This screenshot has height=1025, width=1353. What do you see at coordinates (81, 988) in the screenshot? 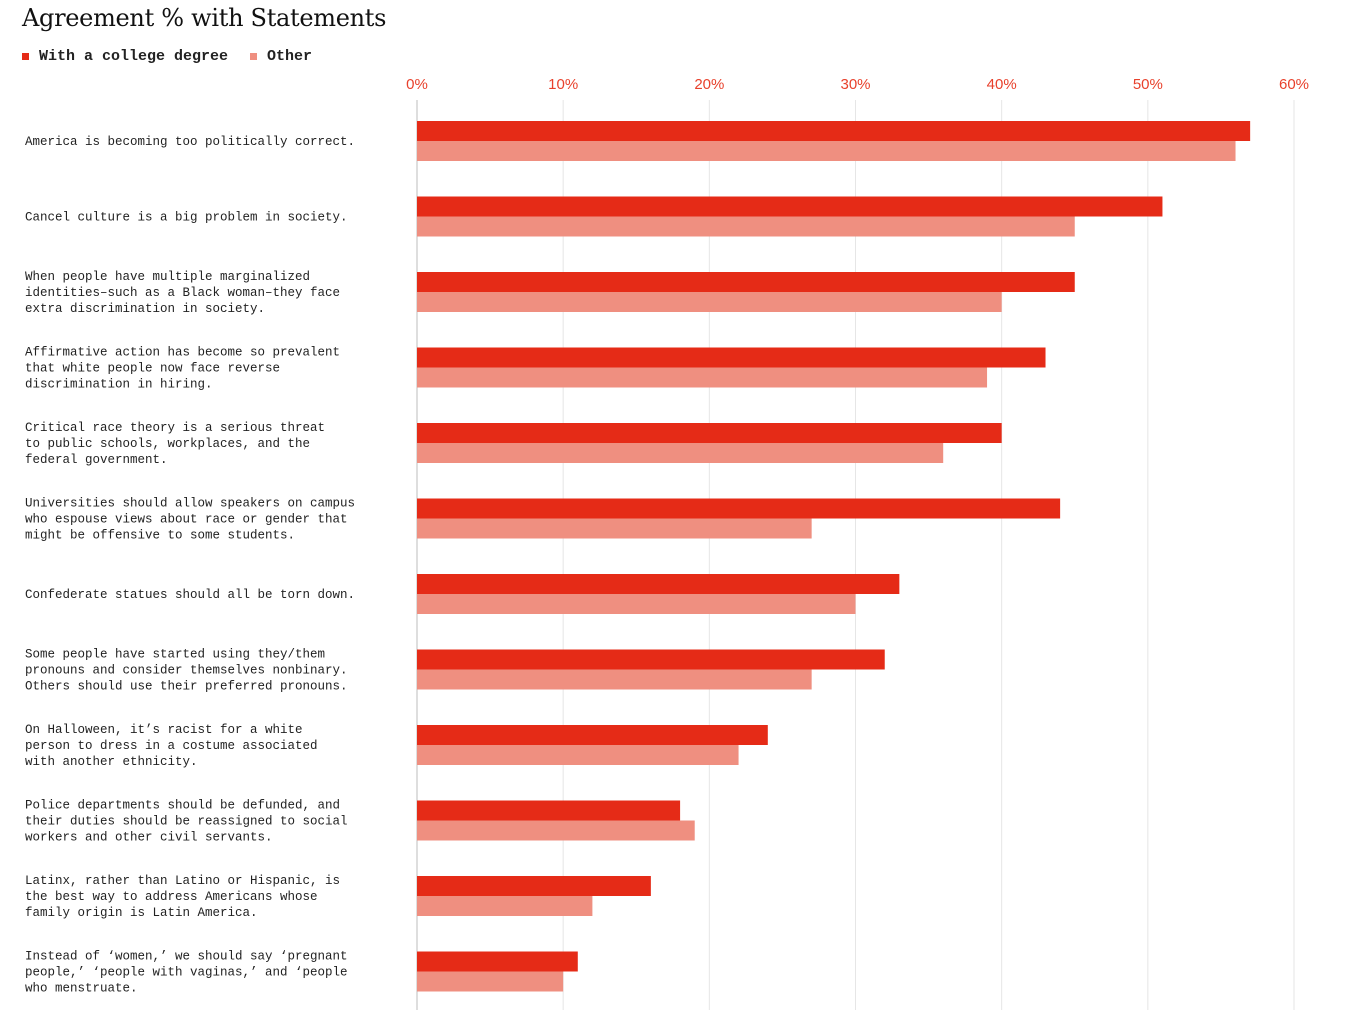
I see `category-label: who menstruate.` at bounding box center [81, 988].